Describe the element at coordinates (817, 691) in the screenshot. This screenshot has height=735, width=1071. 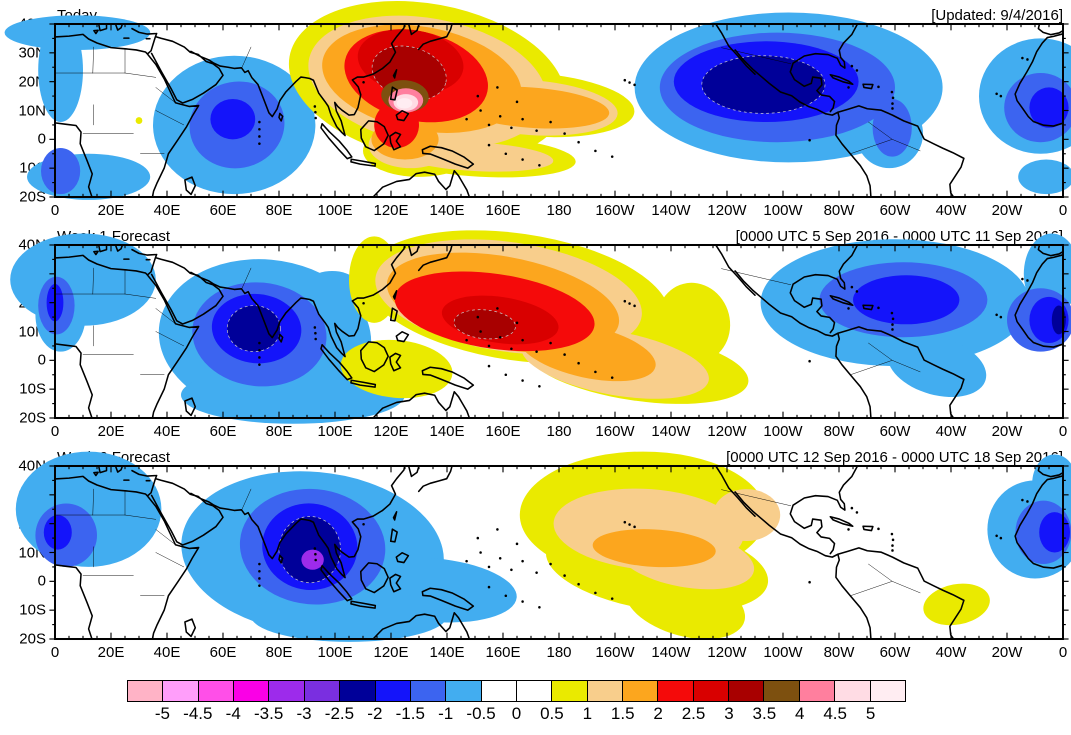
I see `colorbar-cell-pink` at that location.